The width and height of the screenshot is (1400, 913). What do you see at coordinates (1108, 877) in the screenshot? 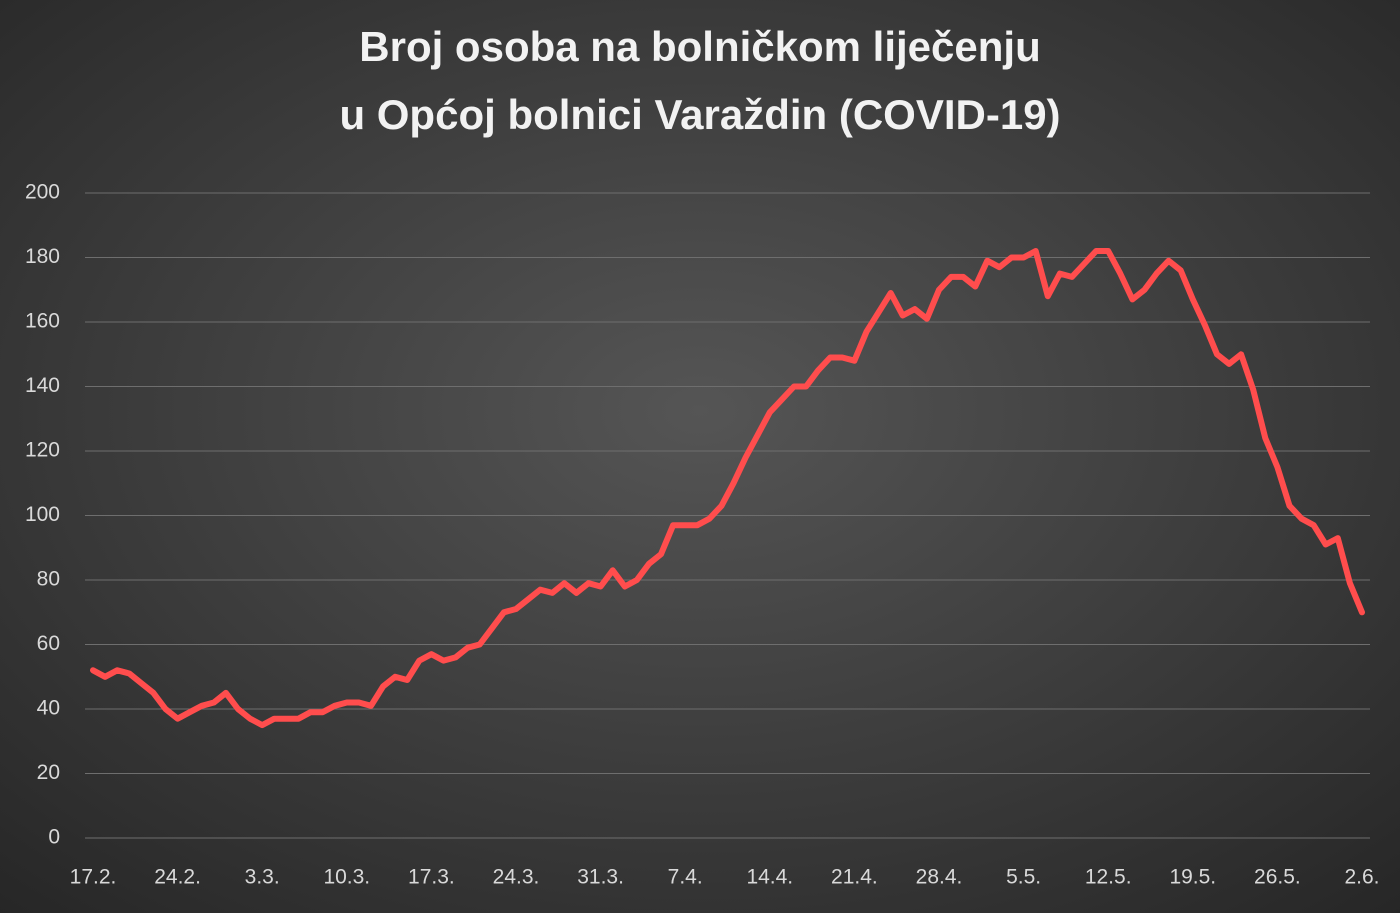
I see `x-tick-label: 12.5.` at bounding box center [1108, 877].